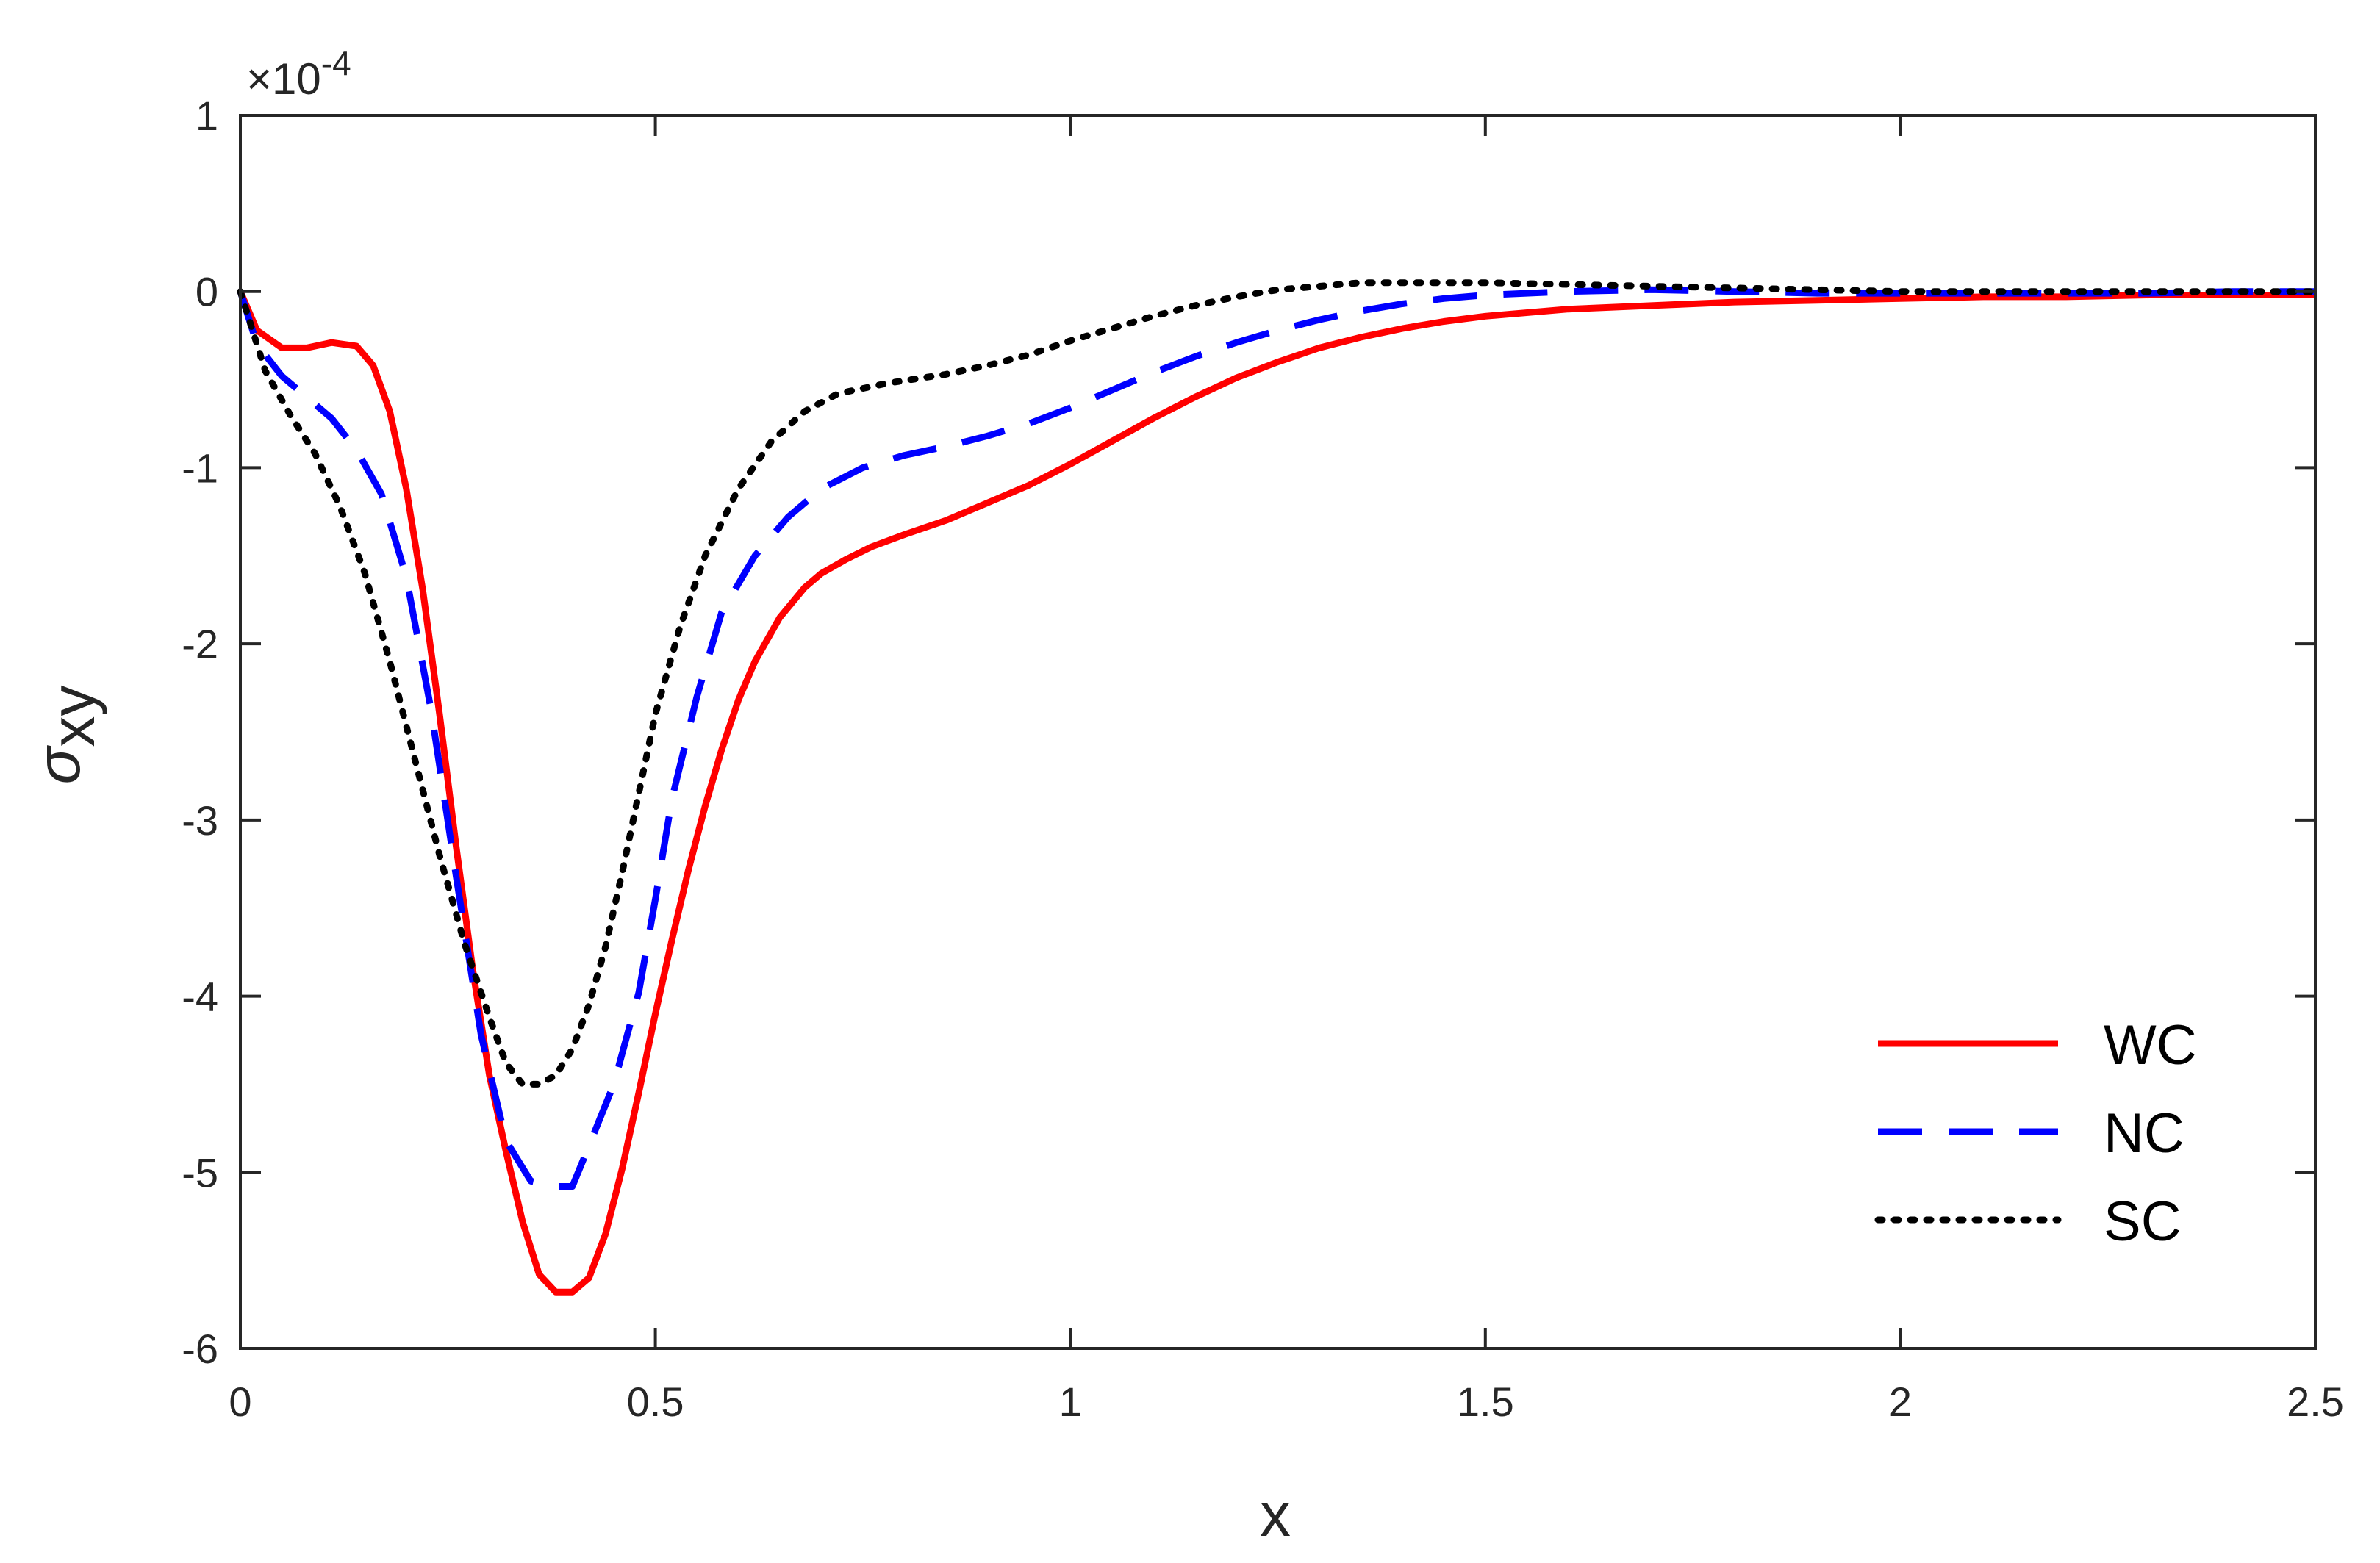  Describe the element at coordinates (1275, 1514) in the screenshot. I see `x-axis-title: x` at that location.